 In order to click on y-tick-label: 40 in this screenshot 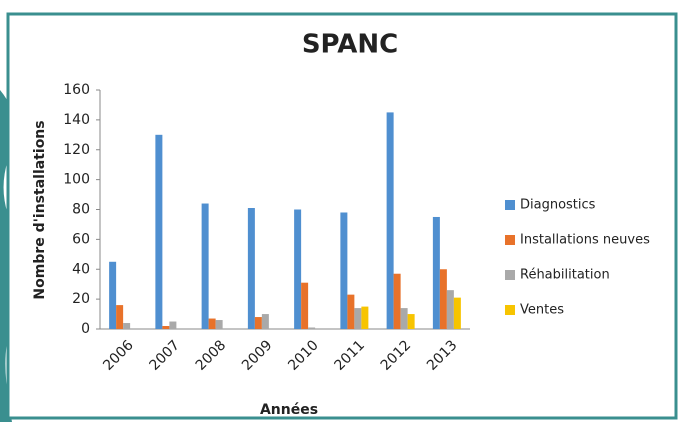, I will do `click(81, 269)`.